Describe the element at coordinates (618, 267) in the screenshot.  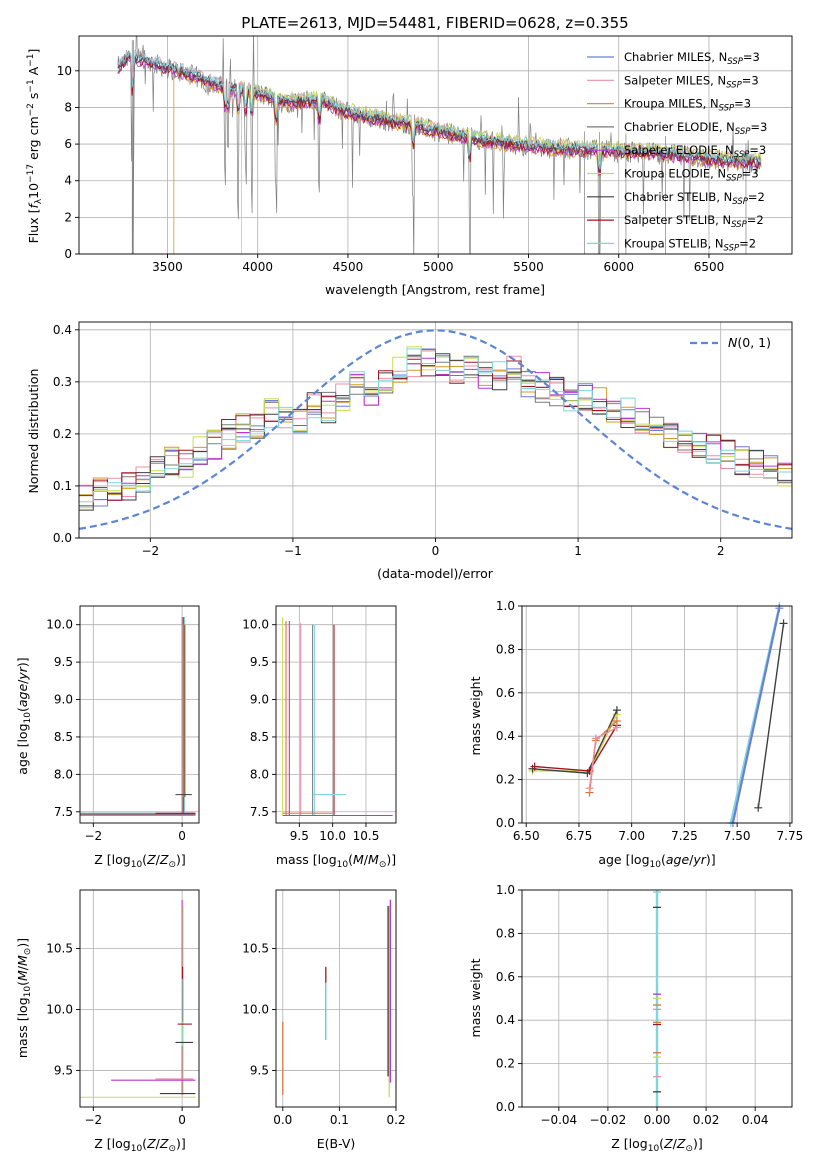
I see `x-tick-label: 6000` at that location.